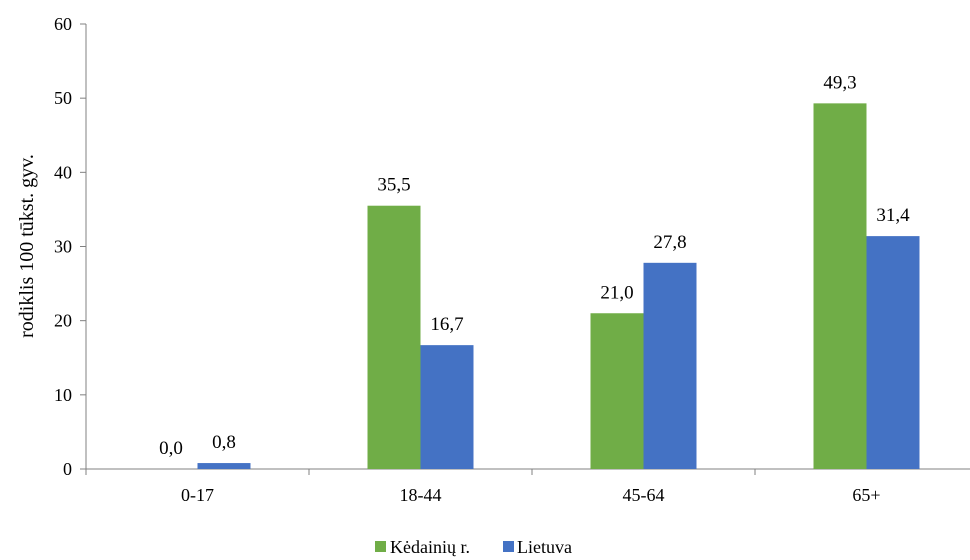 This screenshot has width=970, height=560. Describe the element at coordinates (644, 495) in the screenshot. I see `x-tick-label: 45-64` at that location.